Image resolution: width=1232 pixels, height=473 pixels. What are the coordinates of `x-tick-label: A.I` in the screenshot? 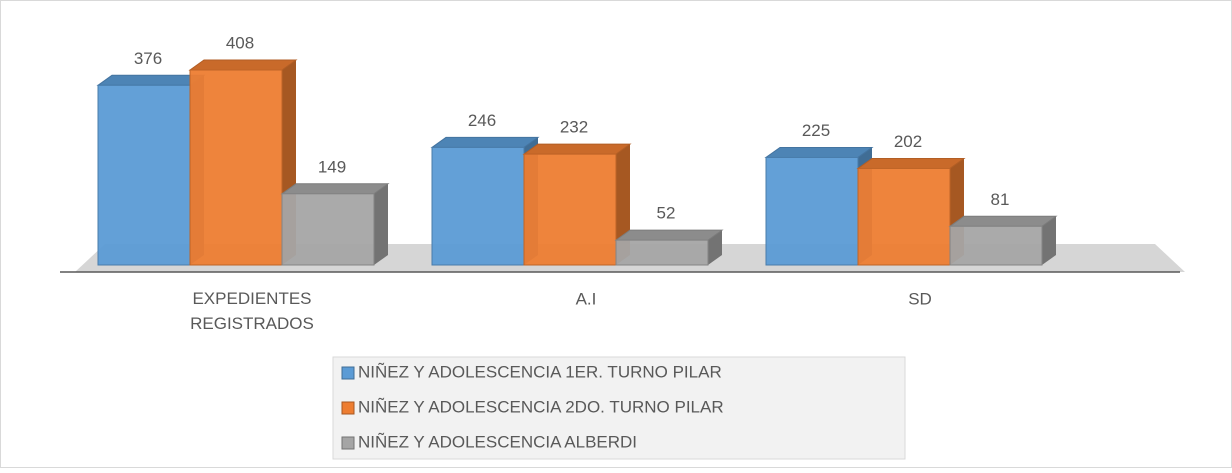 It's located at (586, 298).